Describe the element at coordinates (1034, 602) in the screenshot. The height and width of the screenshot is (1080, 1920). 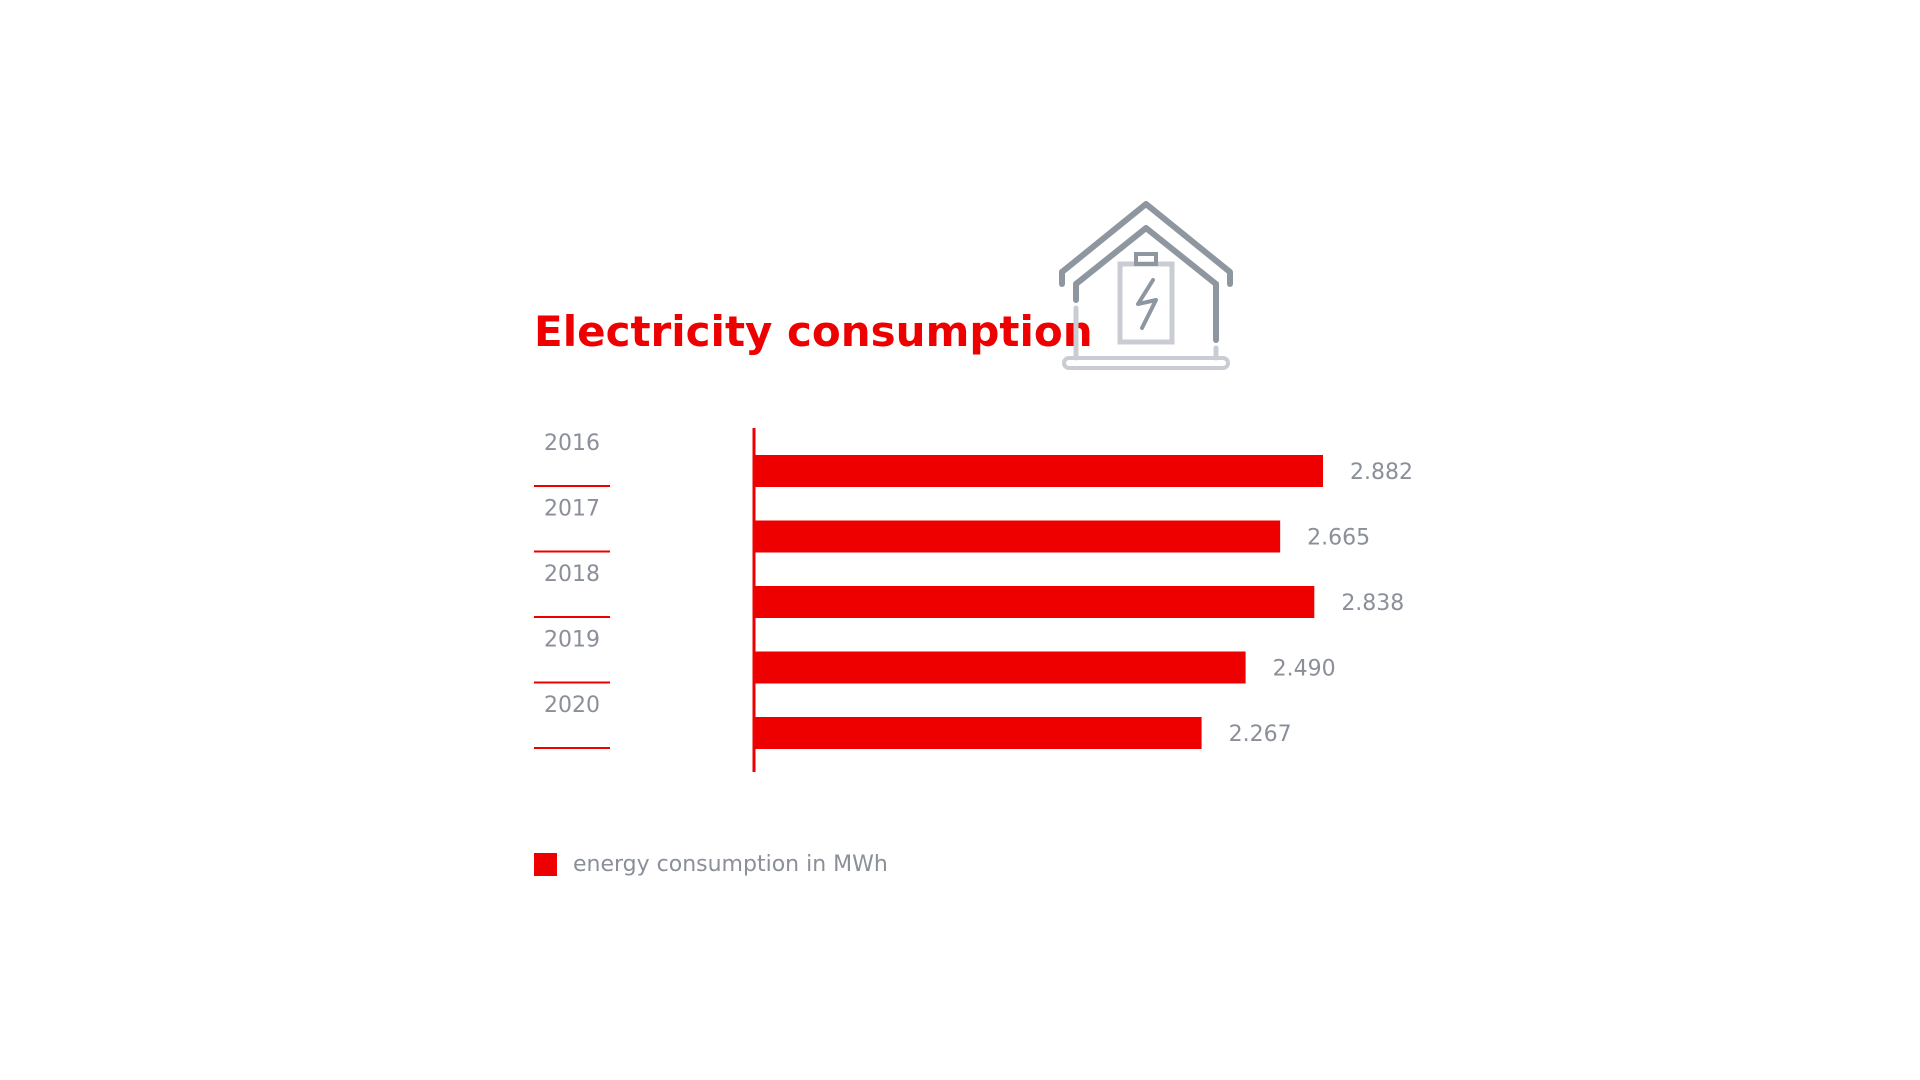
I see `bar-2018` at that location.